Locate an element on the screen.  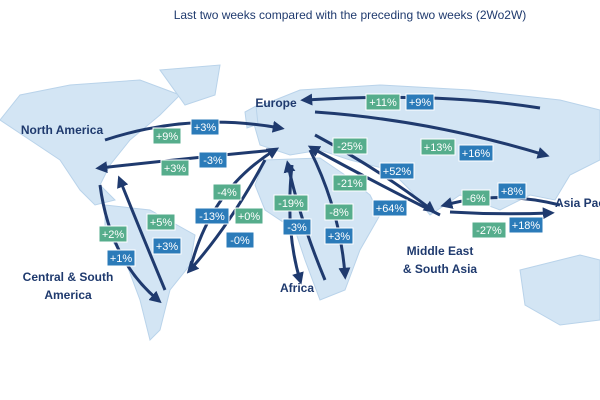
flow-label: +13% is located at coordinates (438, 148).